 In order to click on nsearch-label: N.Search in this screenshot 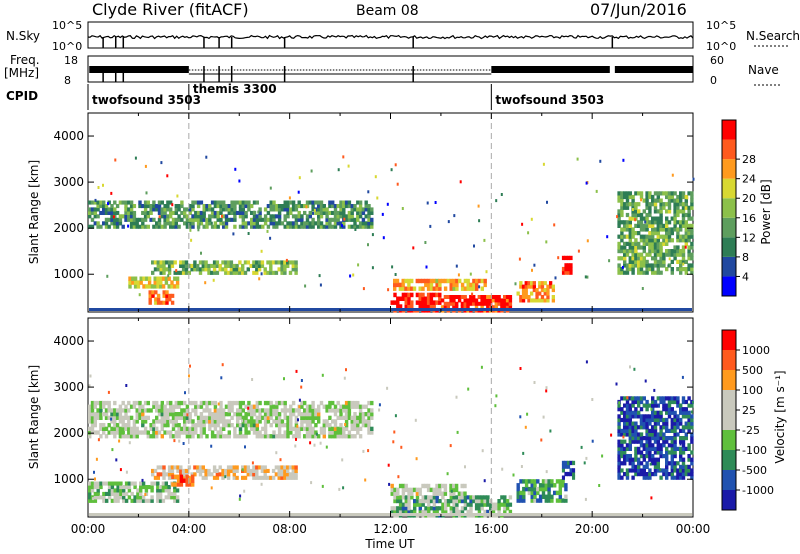, I will do `click(773, 36)`.